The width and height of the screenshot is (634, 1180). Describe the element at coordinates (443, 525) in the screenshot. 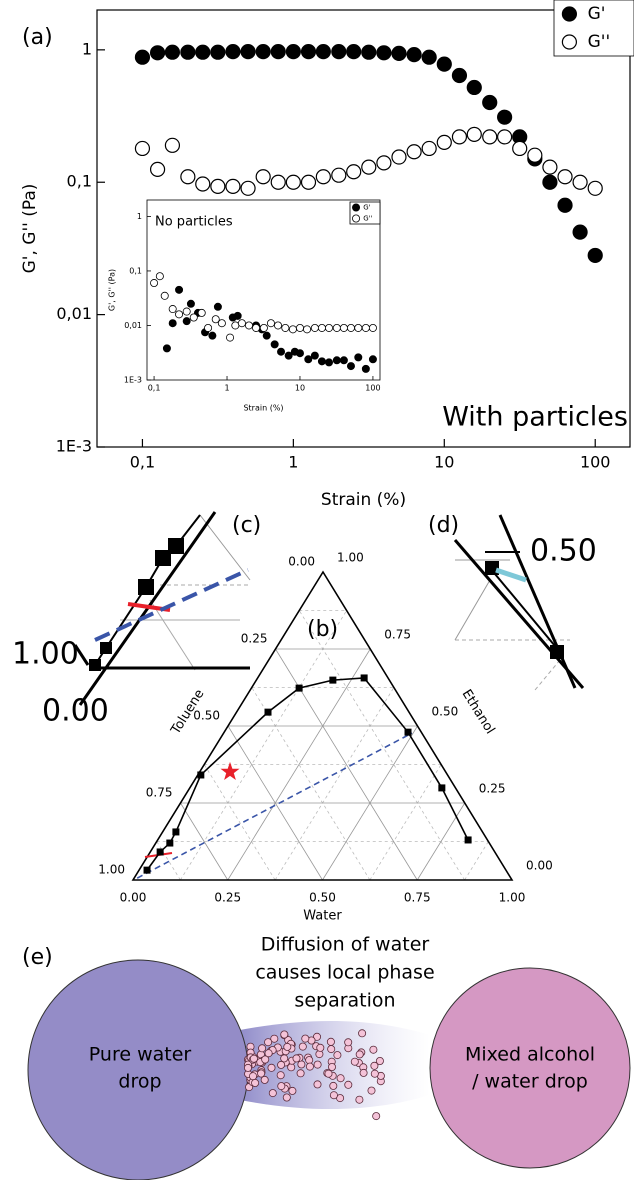

I see `panel-label: (d)` at that location.